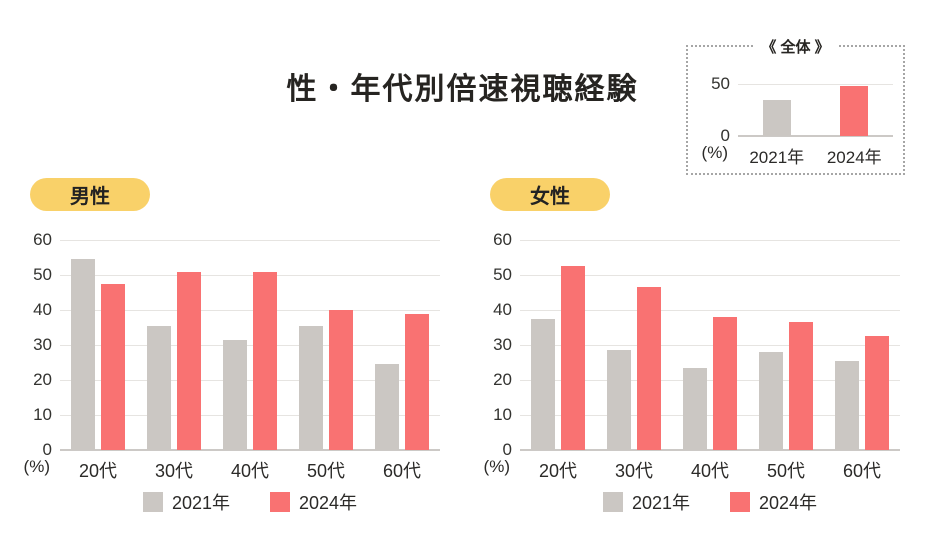  Describe the element at coordinates (619, 400) in the screenshot. I see `bar-female-30代-2021年` at that location.